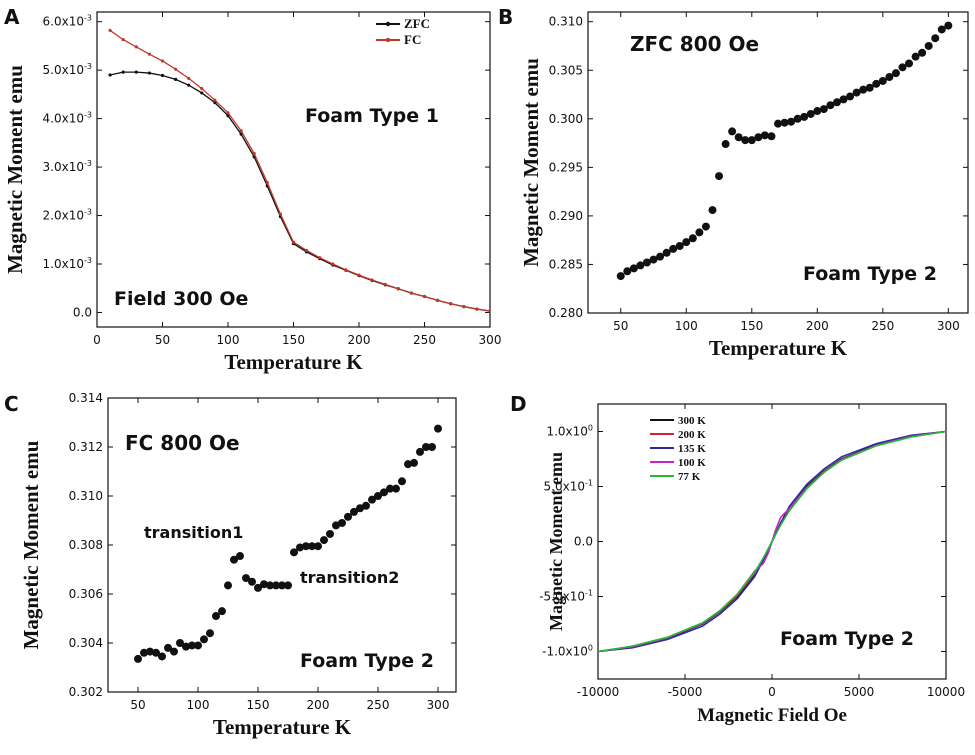  I want to click on series-data, so click(784, 151).